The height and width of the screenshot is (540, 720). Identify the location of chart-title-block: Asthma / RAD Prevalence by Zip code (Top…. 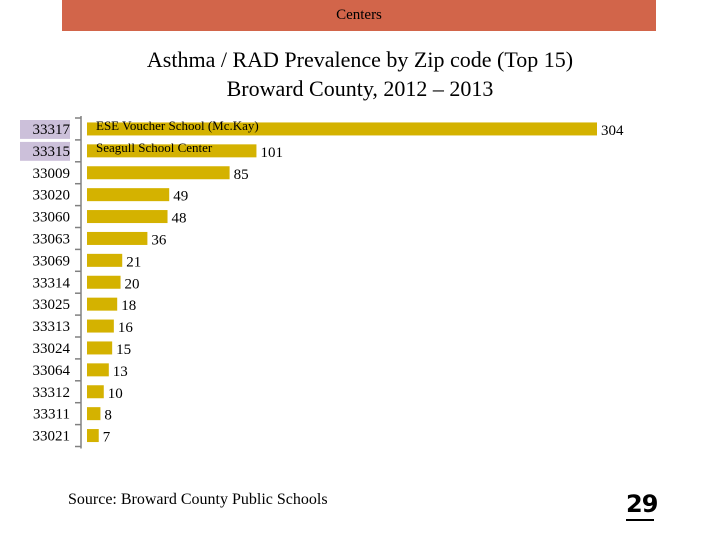
(360, 74).